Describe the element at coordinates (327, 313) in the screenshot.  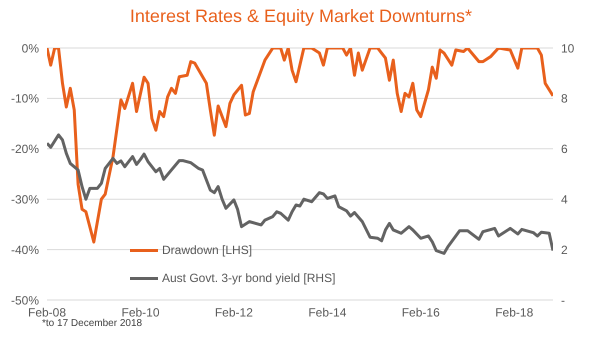
I see `x-tick-label: Feb-14` at that location.